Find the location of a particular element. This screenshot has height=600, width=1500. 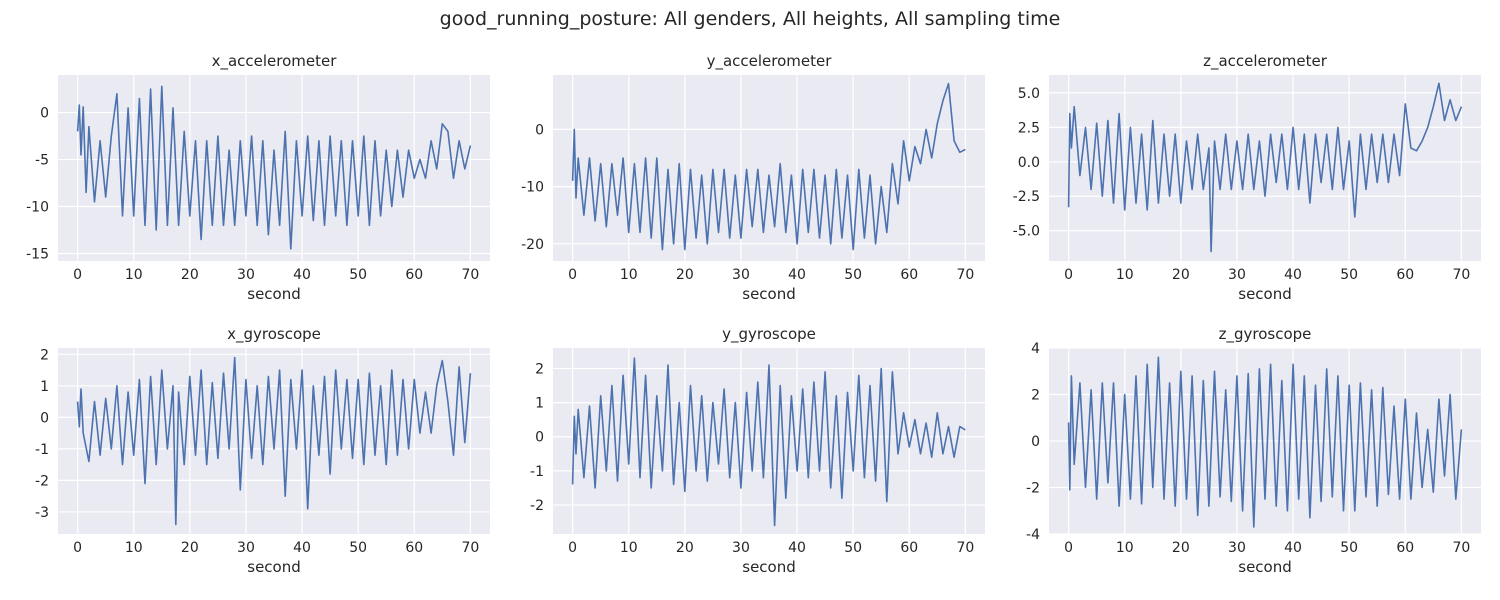

chart-title: y_accelerometer is located at coordinates (770, 61).